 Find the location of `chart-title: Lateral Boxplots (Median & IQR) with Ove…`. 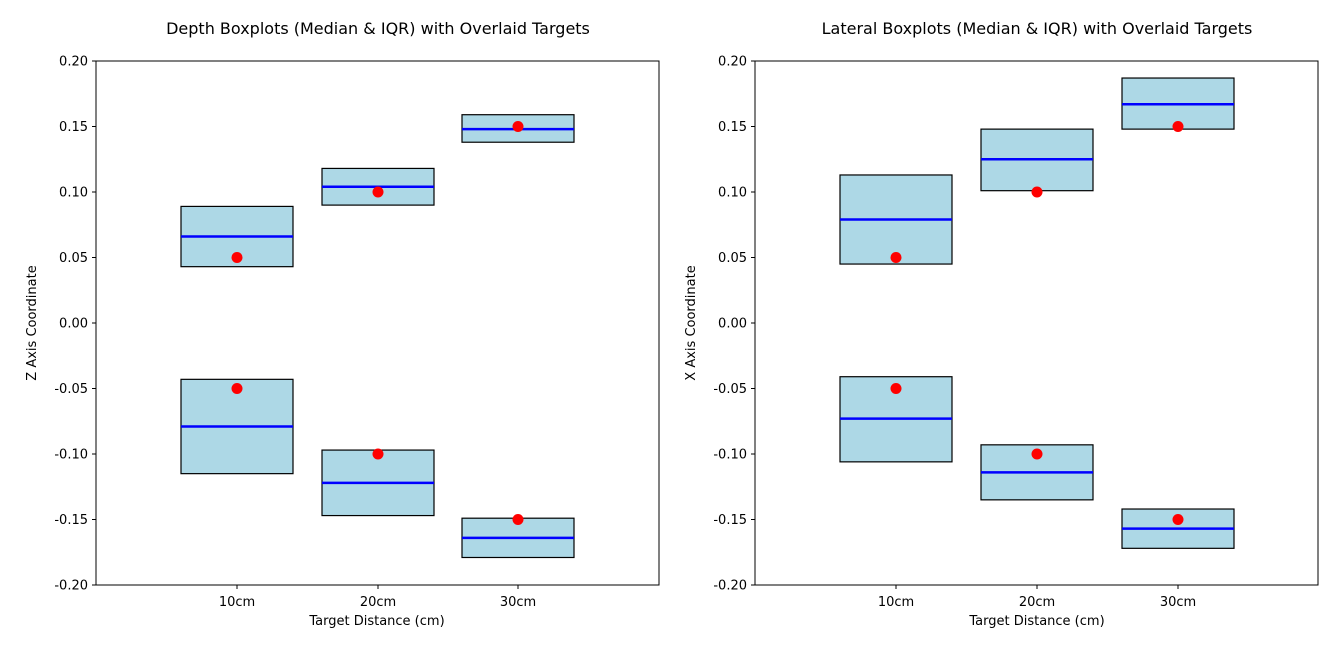

chart-title: Lateral Boxplots (Median & IQR) with Ove… is located at coordinates (1037, 28).